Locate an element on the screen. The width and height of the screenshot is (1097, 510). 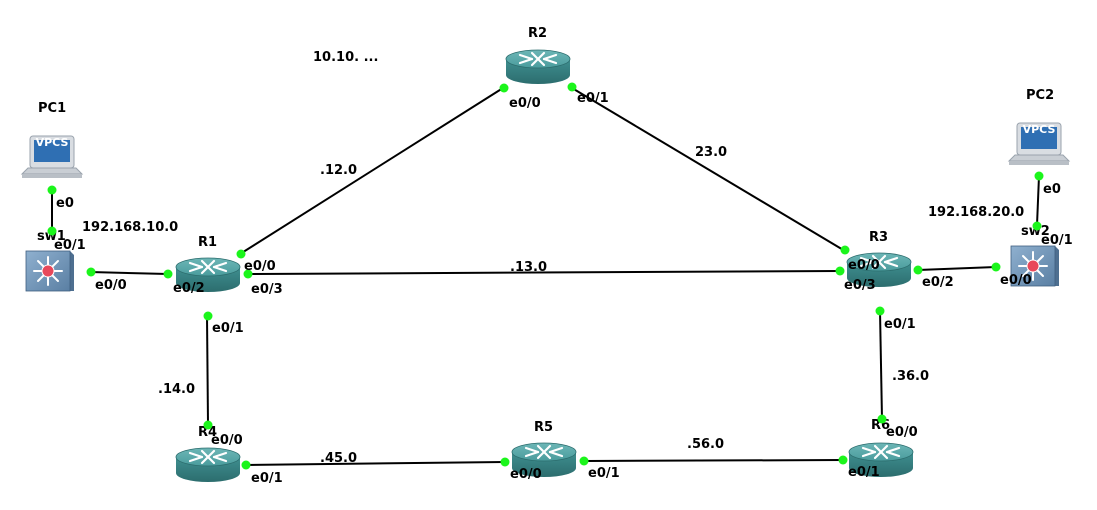
network-label-lan2: 192.168.20.0 is located at coordinates (976, 212).